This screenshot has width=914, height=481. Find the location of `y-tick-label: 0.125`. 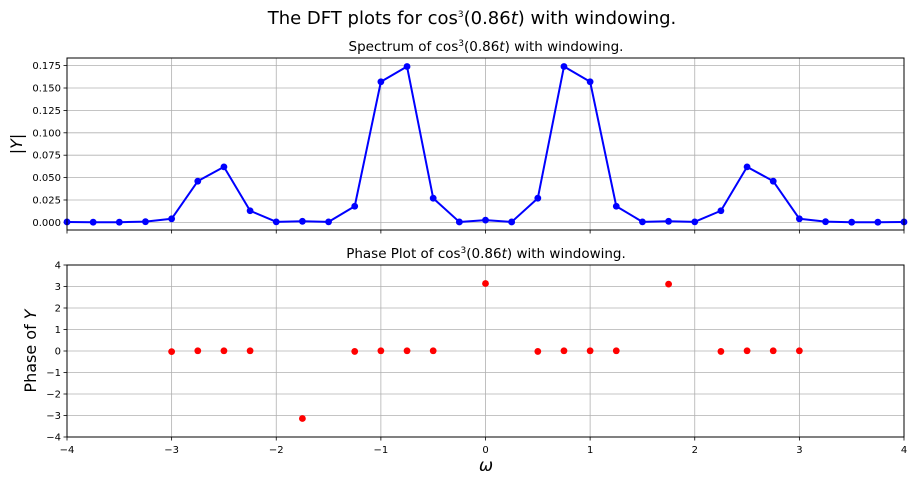

y-tick-label: 0.125 is located at coordinates (46, 111).